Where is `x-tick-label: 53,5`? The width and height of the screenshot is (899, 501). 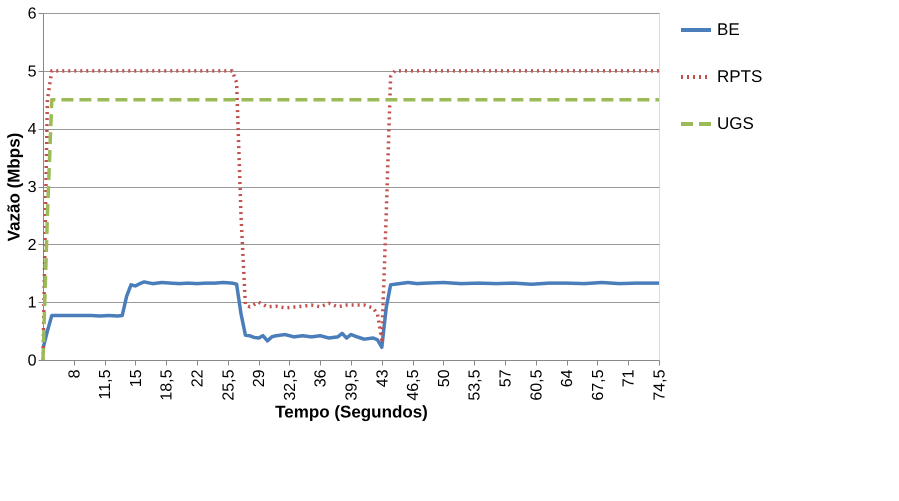
x-tick-label: 53,5 is located at coordinates (475, 385).